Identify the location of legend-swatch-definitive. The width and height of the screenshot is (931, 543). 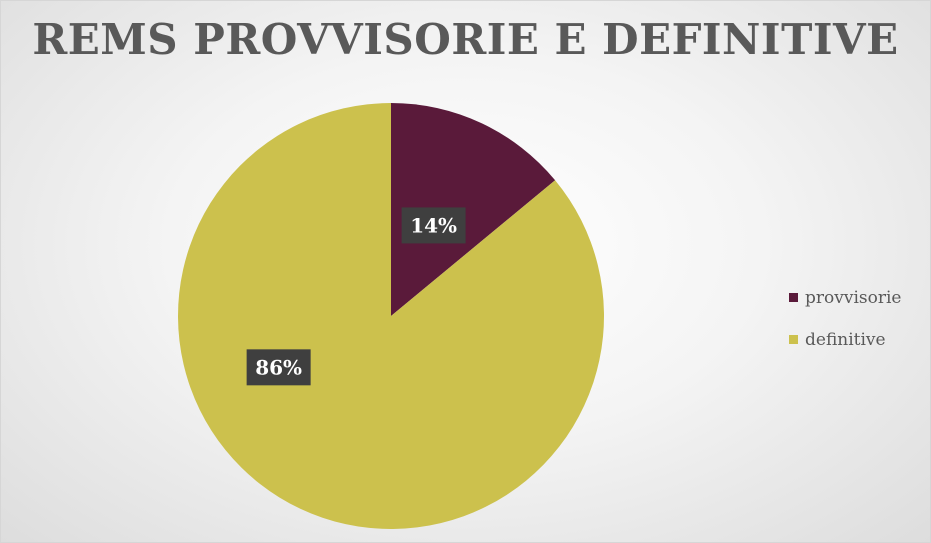
(793, 339).